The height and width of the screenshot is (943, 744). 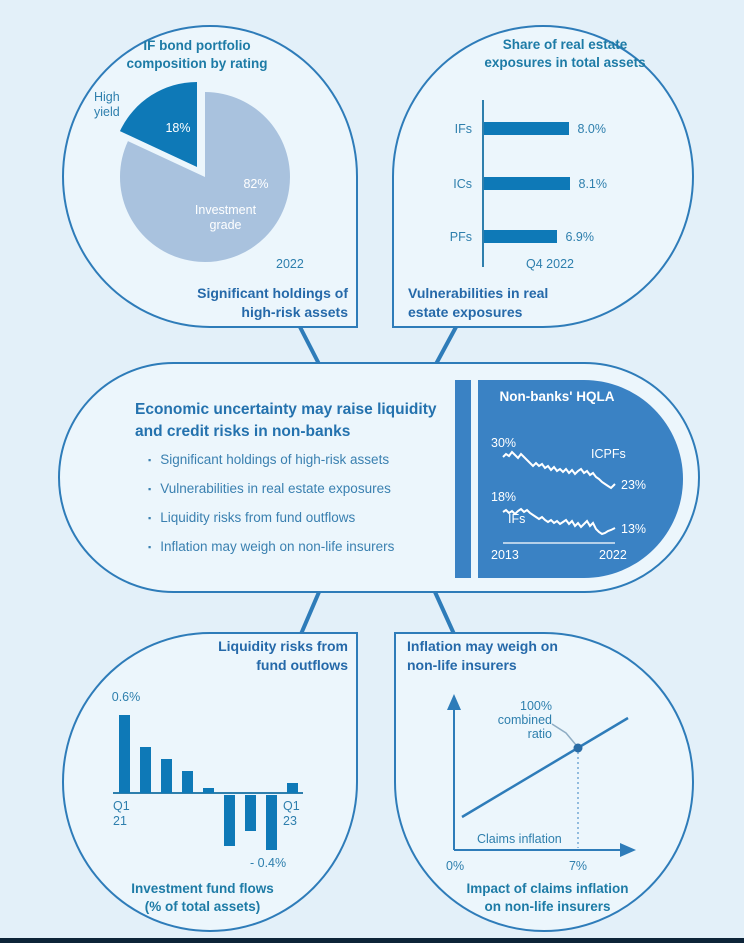 I want to click on hqla-panel-stub, so click(x=463, y=479).